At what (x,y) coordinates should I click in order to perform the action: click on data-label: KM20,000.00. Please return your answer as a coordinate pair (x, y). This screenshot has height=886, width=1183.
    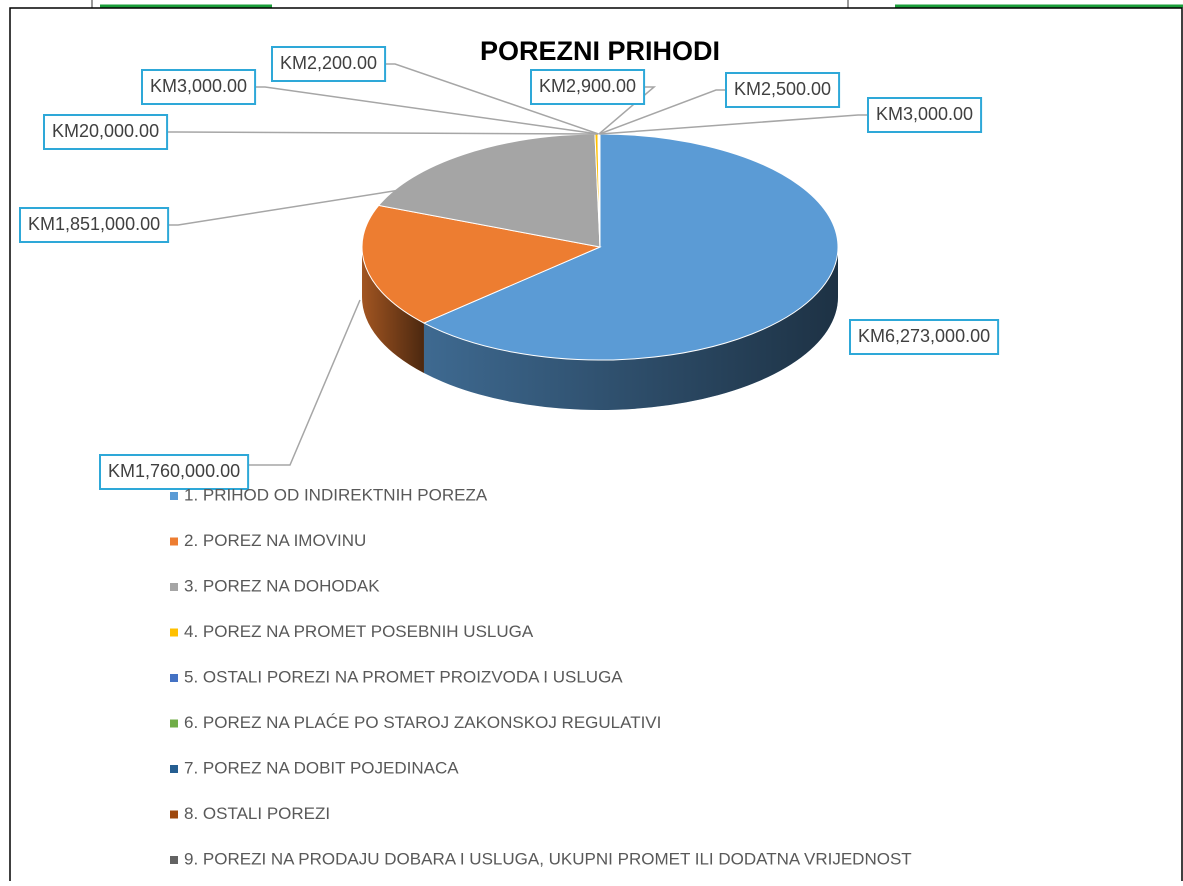
    Looking at the image, I should click on (105, 131).